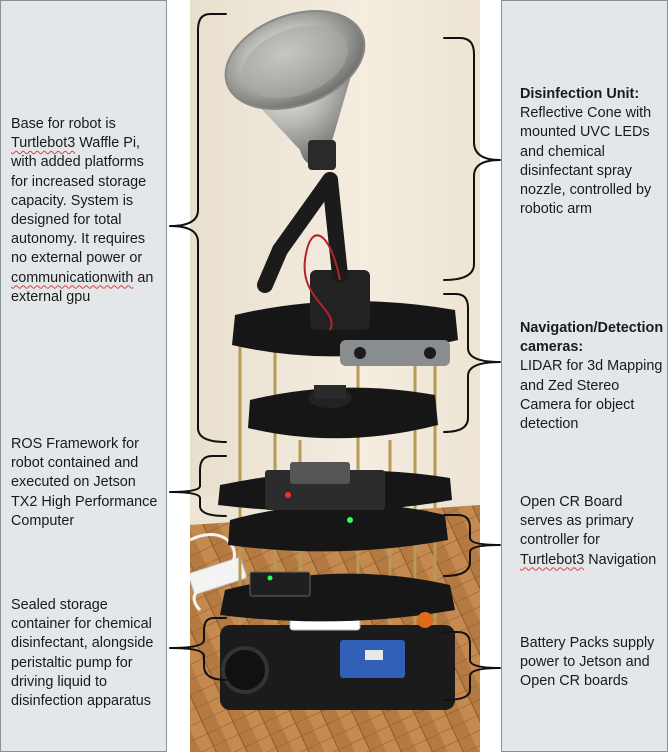 The width and height of the screenshot is (668, 752). Describe the element at coordinates (580, 94) in the screenshot. I see `disinfection-title: Disinfection Unit:` at that location.